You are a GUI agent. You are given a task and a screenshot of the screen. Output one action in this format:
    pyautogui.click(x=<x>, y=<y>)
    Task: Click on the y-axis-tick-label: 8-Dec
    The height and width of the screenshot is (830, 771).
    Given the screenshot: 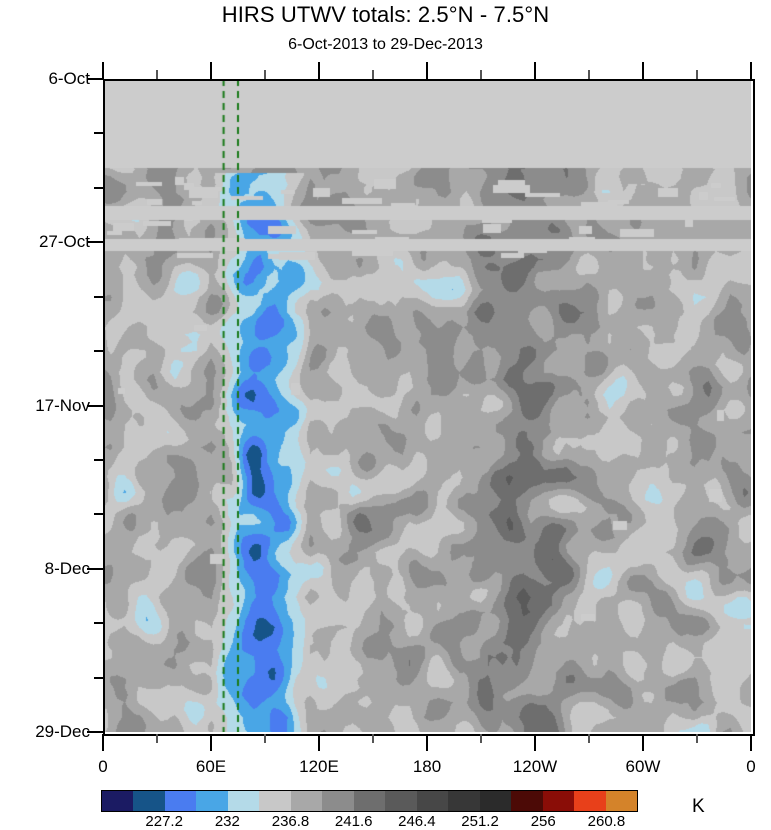 What is the action you would take?
    pyautogui.click(x=67, y=568)
    